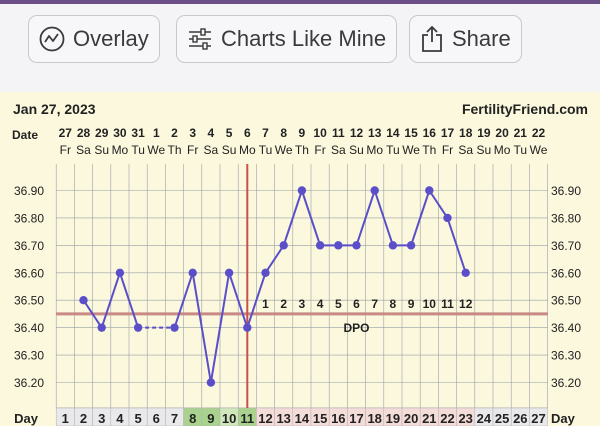 Image resolution: width=600 pixels, height=426 pixels. Describe the element at coordinates (466, 133) in the screenshot. I see `date-label: 18` at that location.